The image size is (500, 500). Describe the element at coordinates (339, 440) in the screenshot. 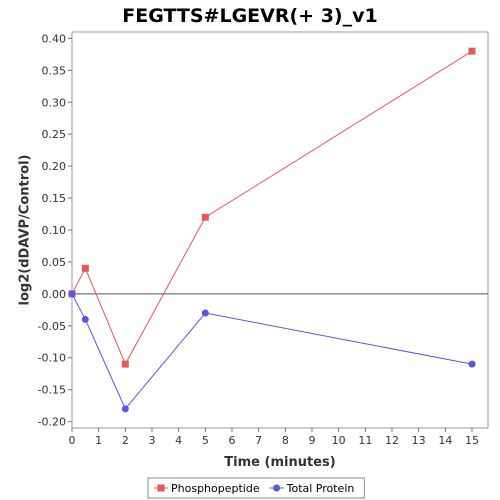

I see `x-tick-label: 10` at that location.